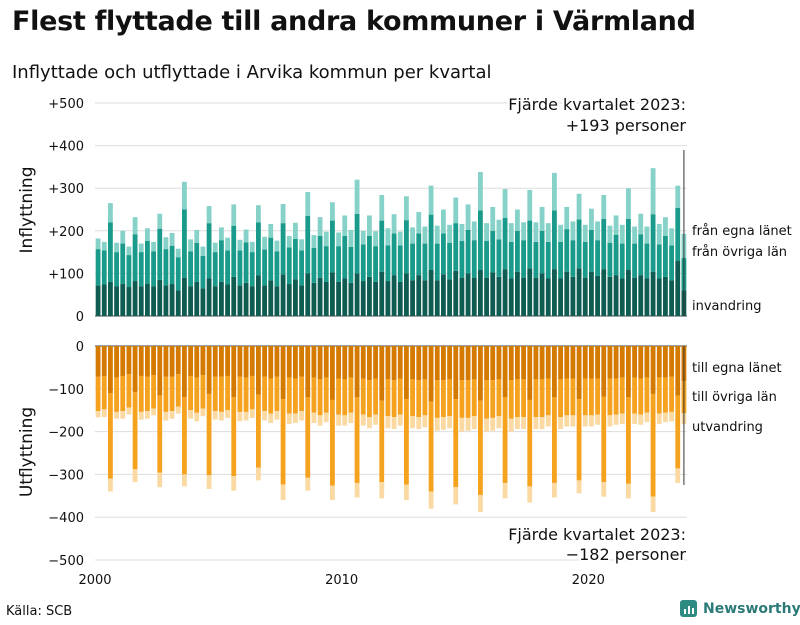  What do you see at coordinates (740, 608) in the screenshot?
I see `brand-logo: Newsworthy` at bounding box center [740, 608].